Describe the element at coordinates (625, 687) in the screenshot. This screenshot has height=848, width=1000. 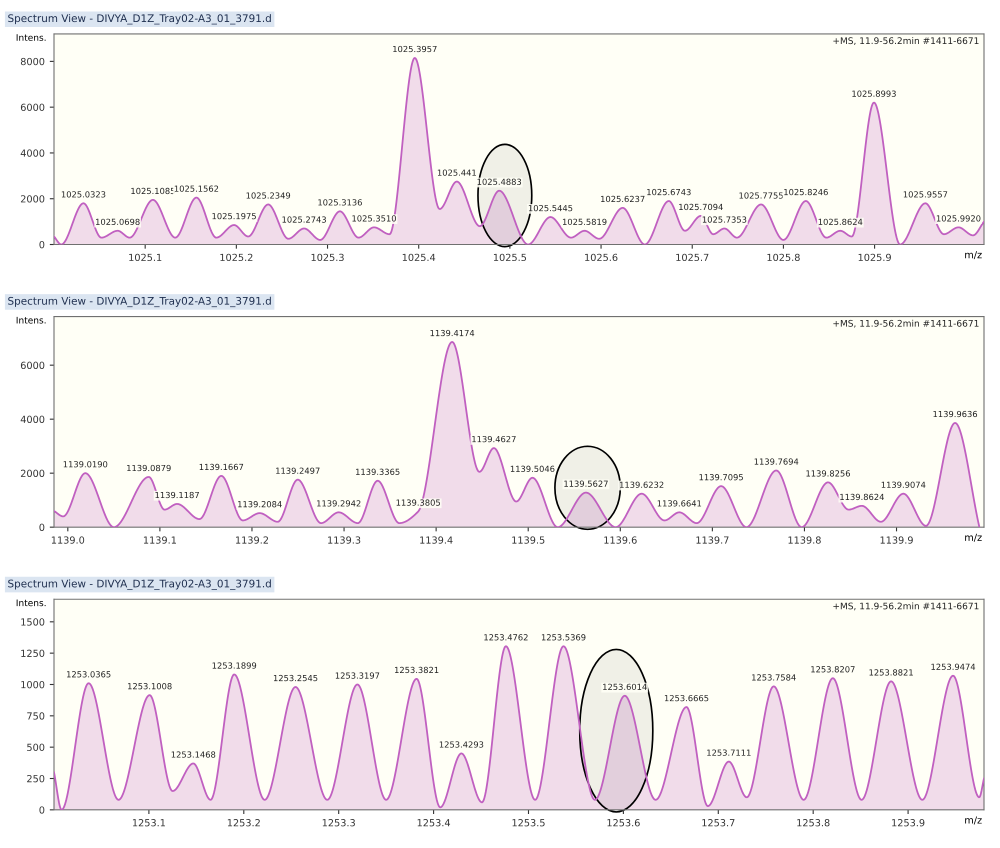
I see `annotation: 1253.6014` at that location.